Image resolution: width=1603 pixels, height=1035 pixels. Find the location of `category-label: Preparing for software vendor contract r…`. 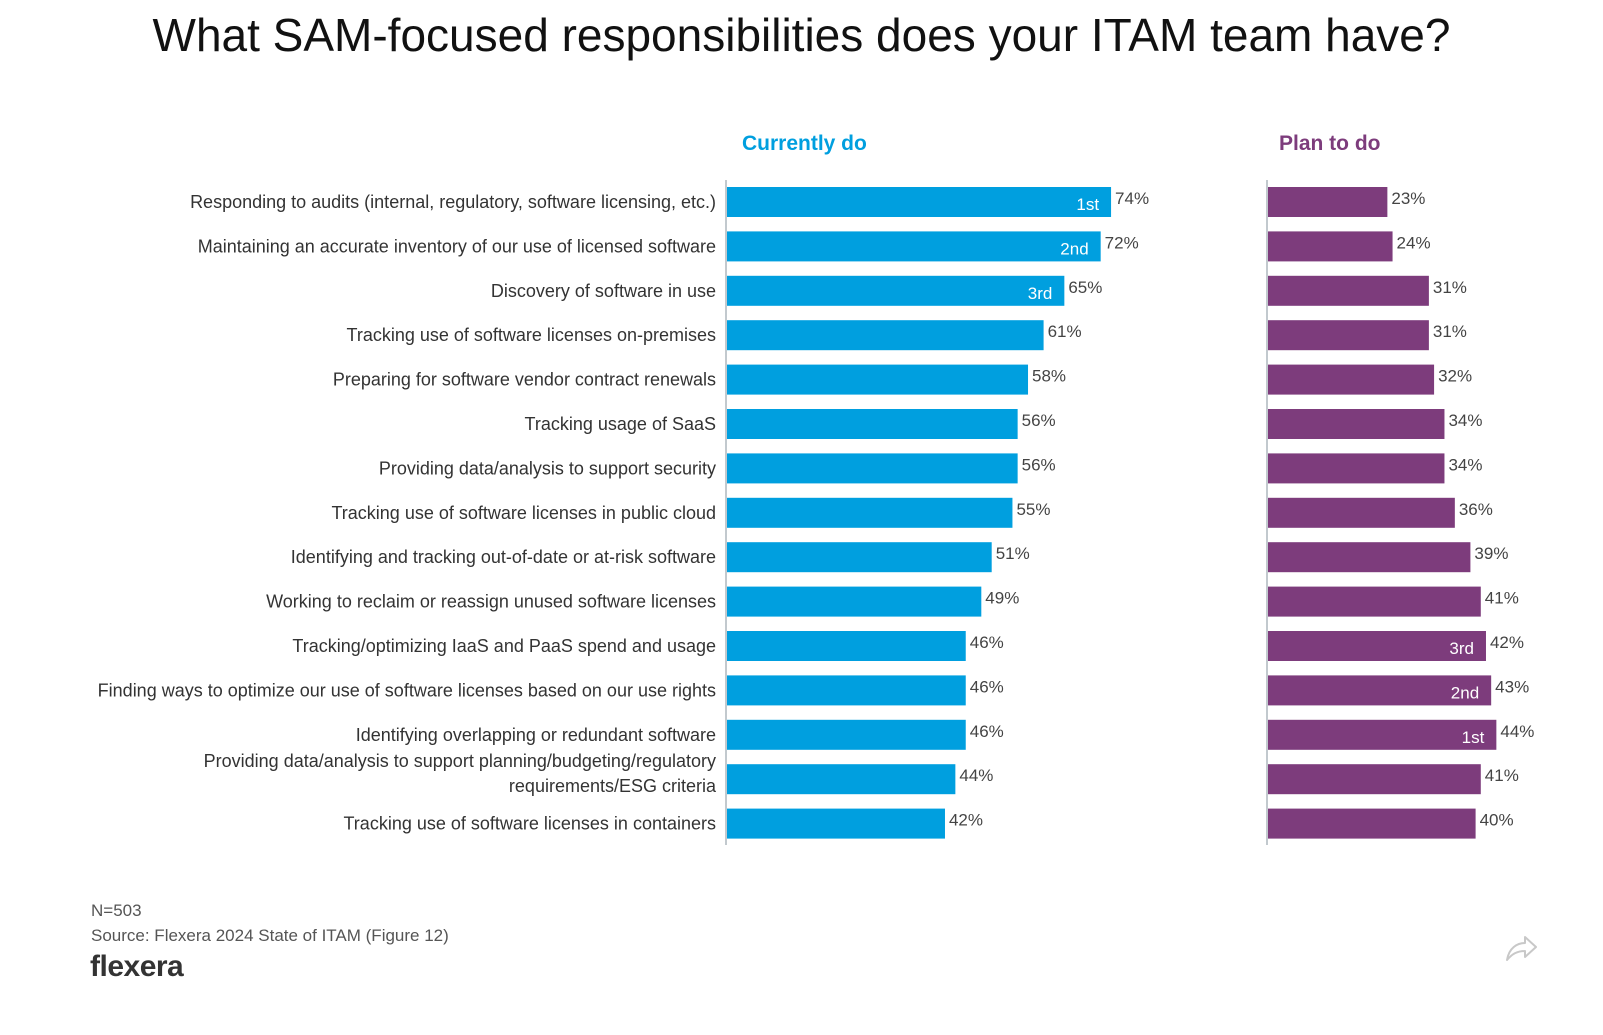

category-label: Preparing for software vendor contract r… is located at coordinates (524, 380).